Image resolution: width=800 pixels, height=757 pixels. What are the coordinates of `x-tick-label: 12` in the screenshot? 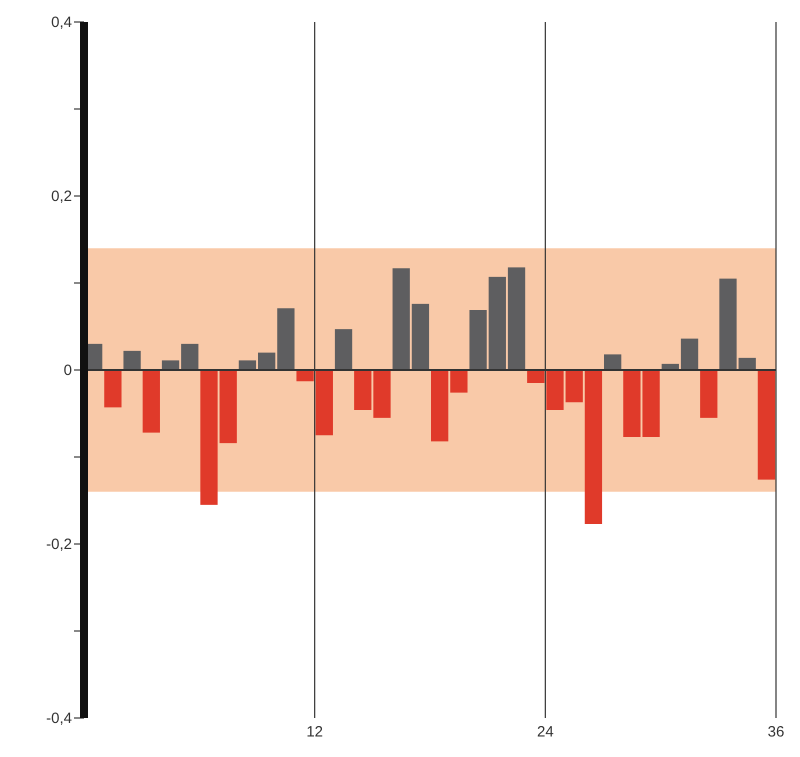 It's located at (315, 732).